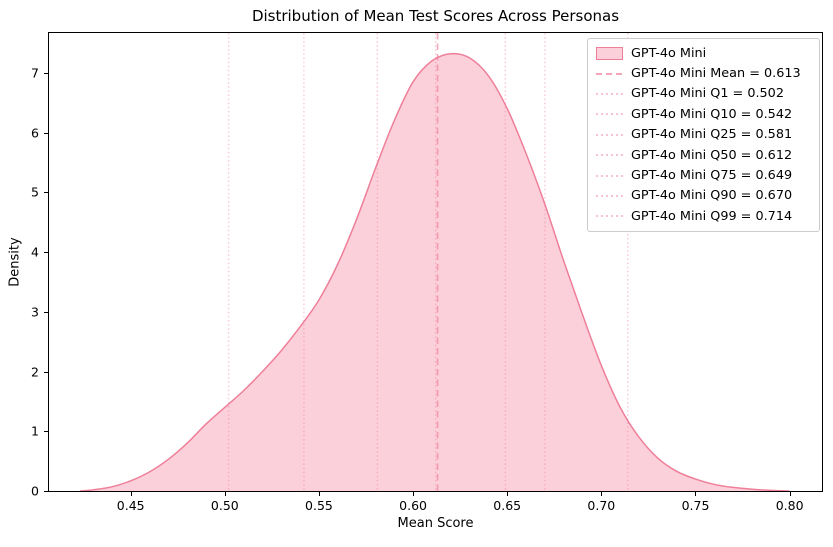 The width and height of the screenshot is (833, 547). I want to click on legend-label: GPT-4o Mini Q50 = 0.612, so click(712, 155).